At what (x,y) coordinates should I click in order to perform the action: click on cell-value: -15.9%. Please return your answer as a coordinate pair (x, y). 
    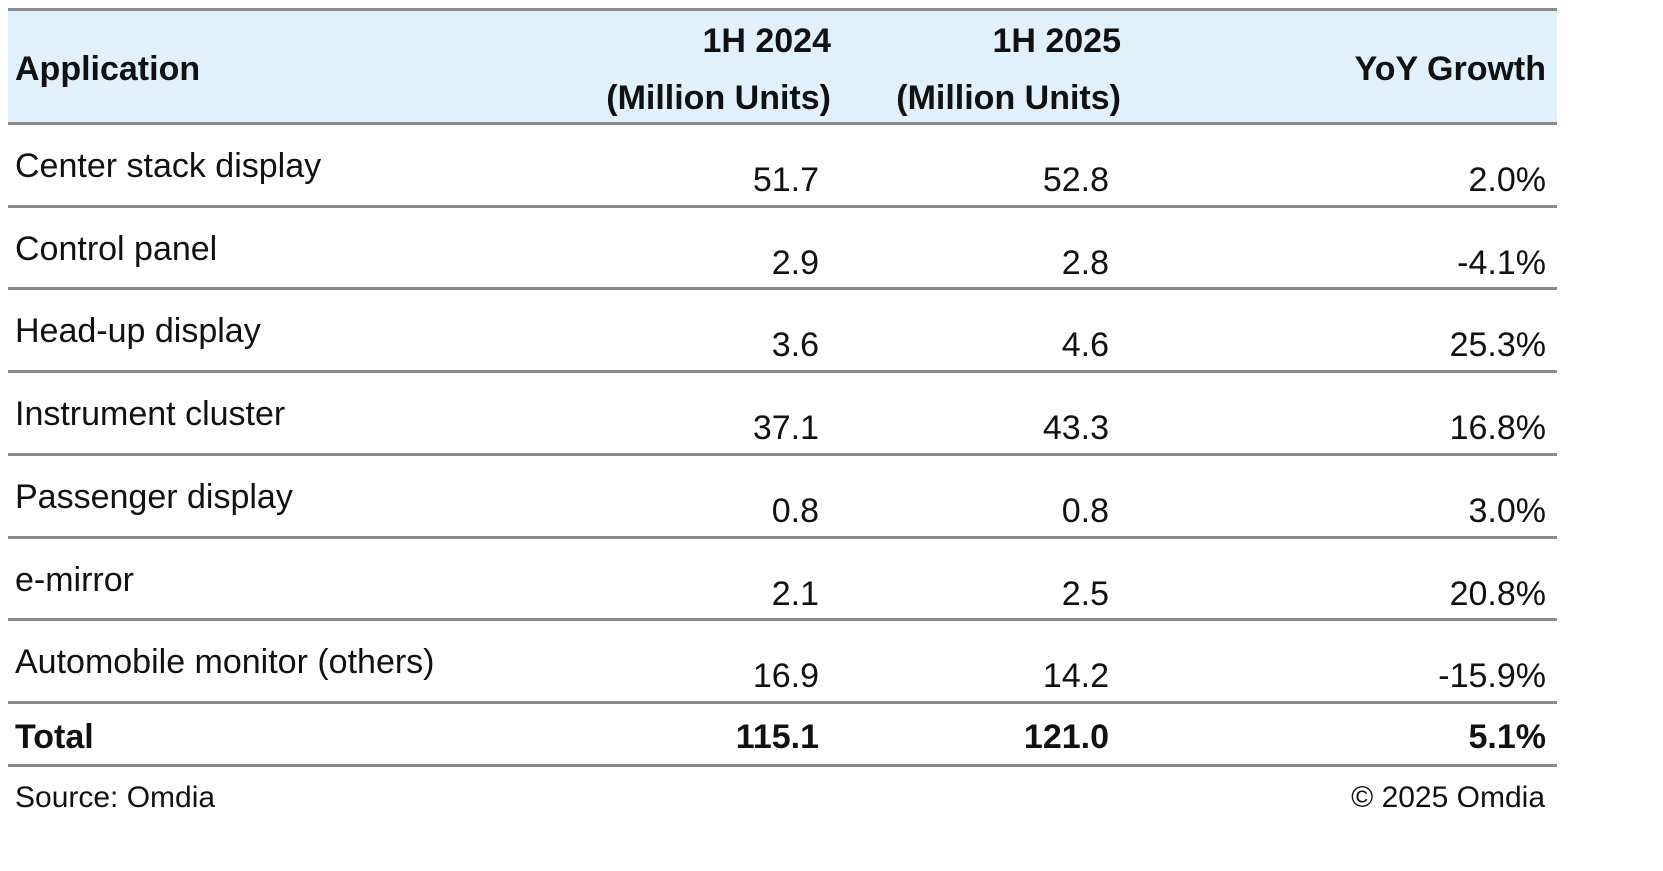
    Looking at the image, I should click on (1492, 676).